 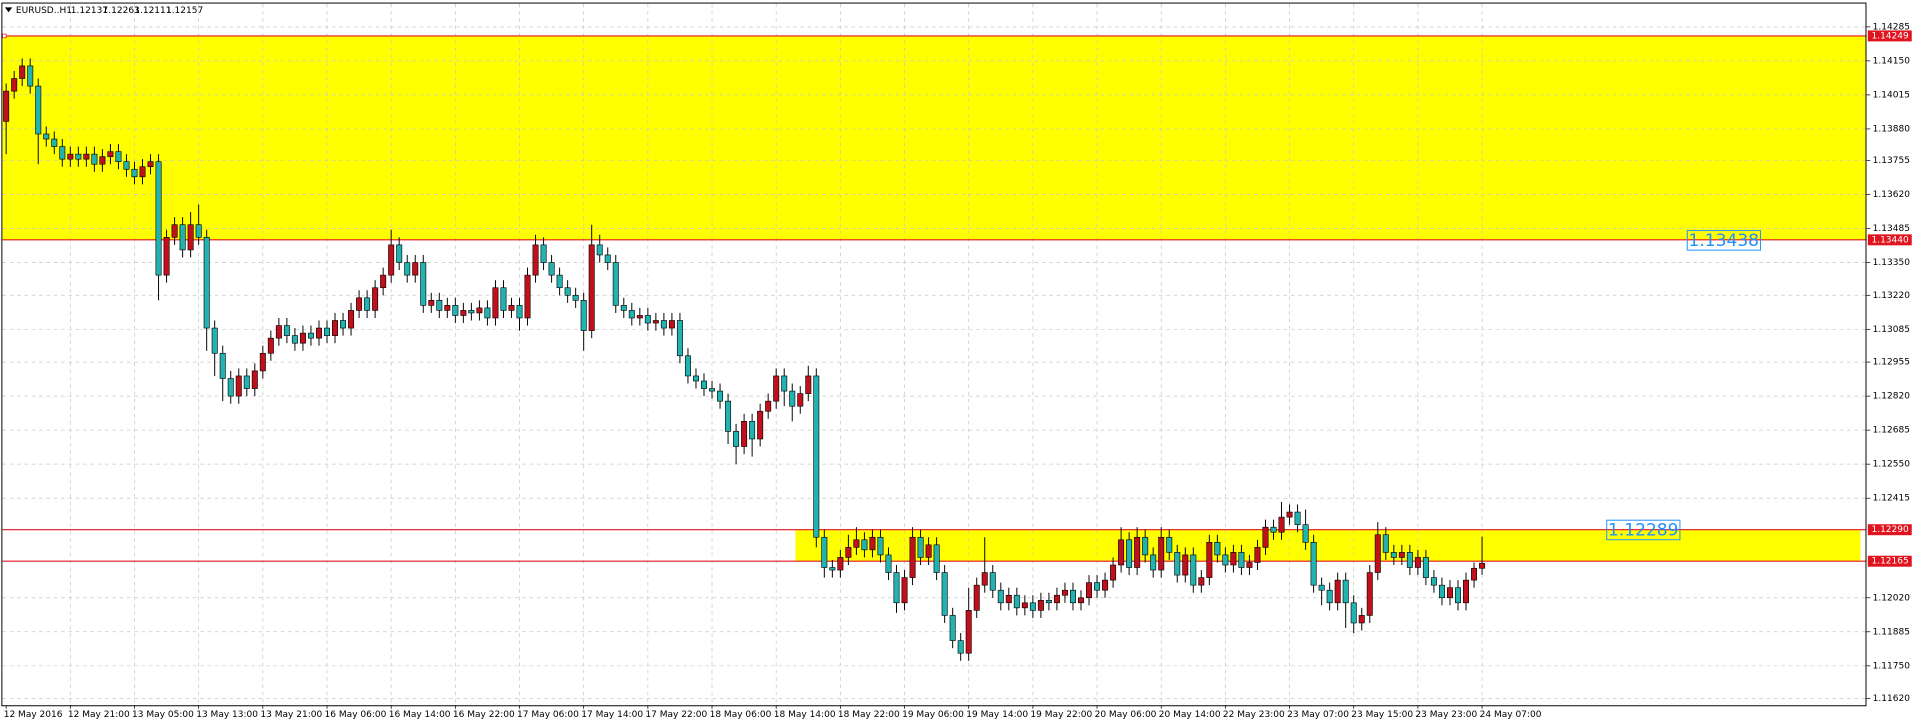 I want to click on symbol-title: EURUSD..H1, so click(x=44, y=11).